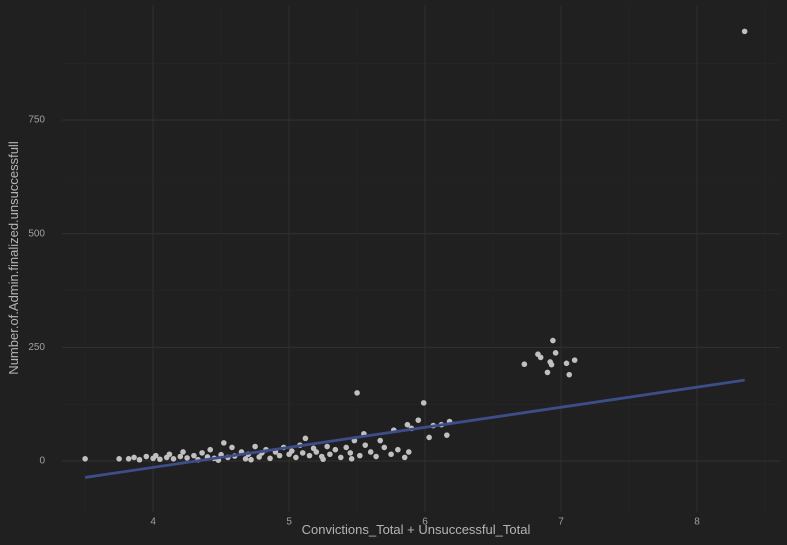  Describe the element at coordinates (13, 258) in the screenshot. I see `y-axis-title: Number.of.Admin.finalized.unsuccessfull` at that location.